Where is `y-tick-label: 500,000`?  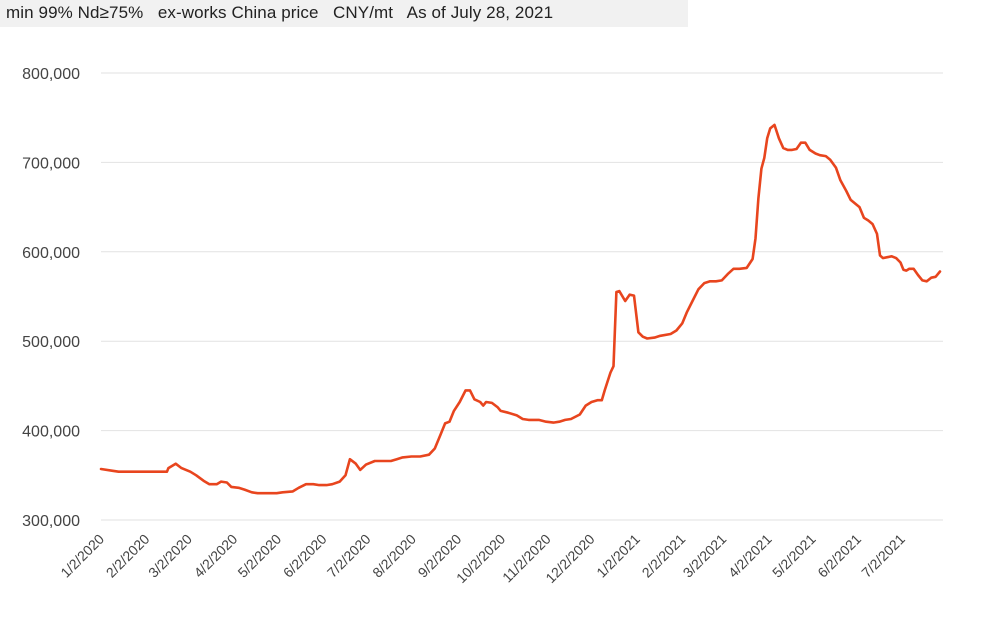
y-tick-label: 500,000 is located at coordinates (51, 342).